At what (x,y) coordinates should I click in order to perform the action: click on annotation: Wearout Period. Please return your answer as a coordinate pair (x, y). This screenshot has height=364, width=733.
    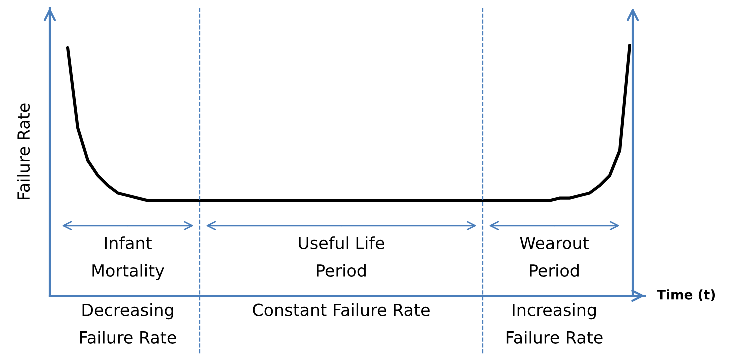
    Looking at the image, I should click on (554, 257).